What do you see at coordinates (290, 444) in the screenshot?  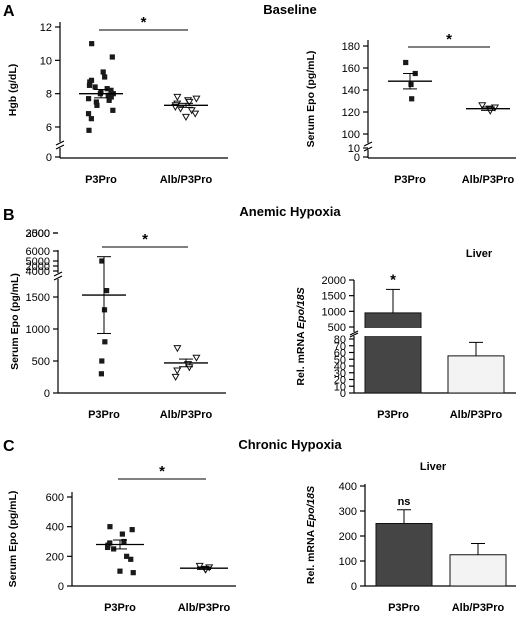 I see `section-title-c: Chronic Hypoxia` at bounding box center [290, 444].